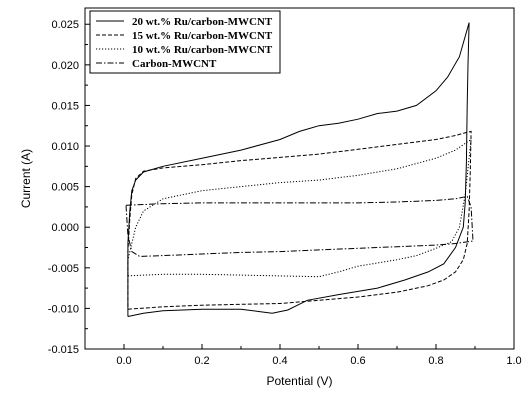 This screenshot has width=525, height=394. I want to click on x-tick-label: 1.0, so click(513, 361).